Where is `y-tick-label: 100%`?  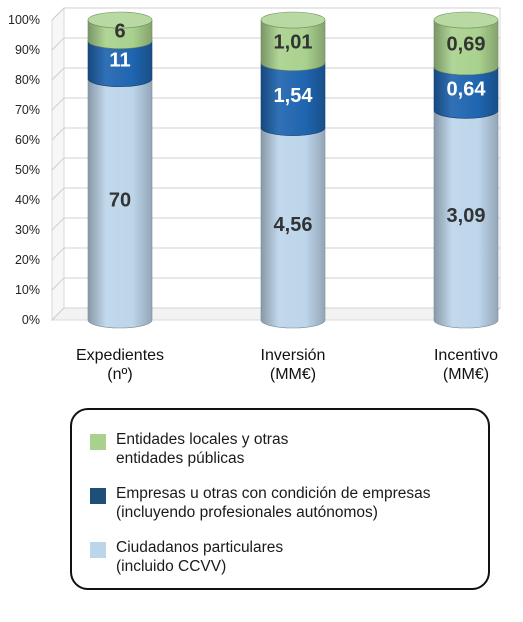 y-tick-label: 100% is located at coordinates (24, 20).